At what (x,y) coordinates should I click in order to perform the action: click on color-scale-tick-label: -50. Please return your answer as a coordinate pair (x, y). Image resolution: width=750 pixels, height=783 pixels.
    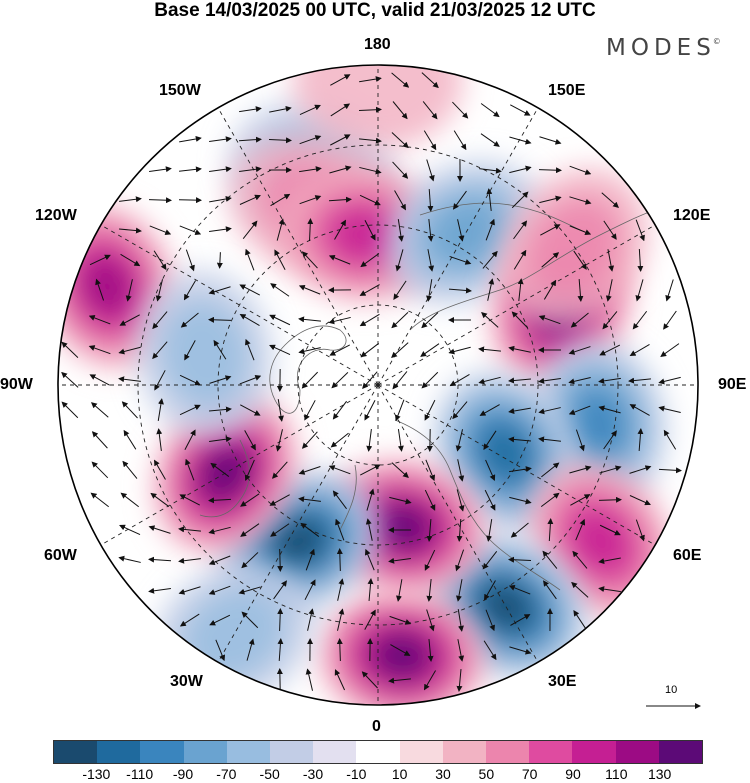
    Looking at the image, I should click on (269, 774).